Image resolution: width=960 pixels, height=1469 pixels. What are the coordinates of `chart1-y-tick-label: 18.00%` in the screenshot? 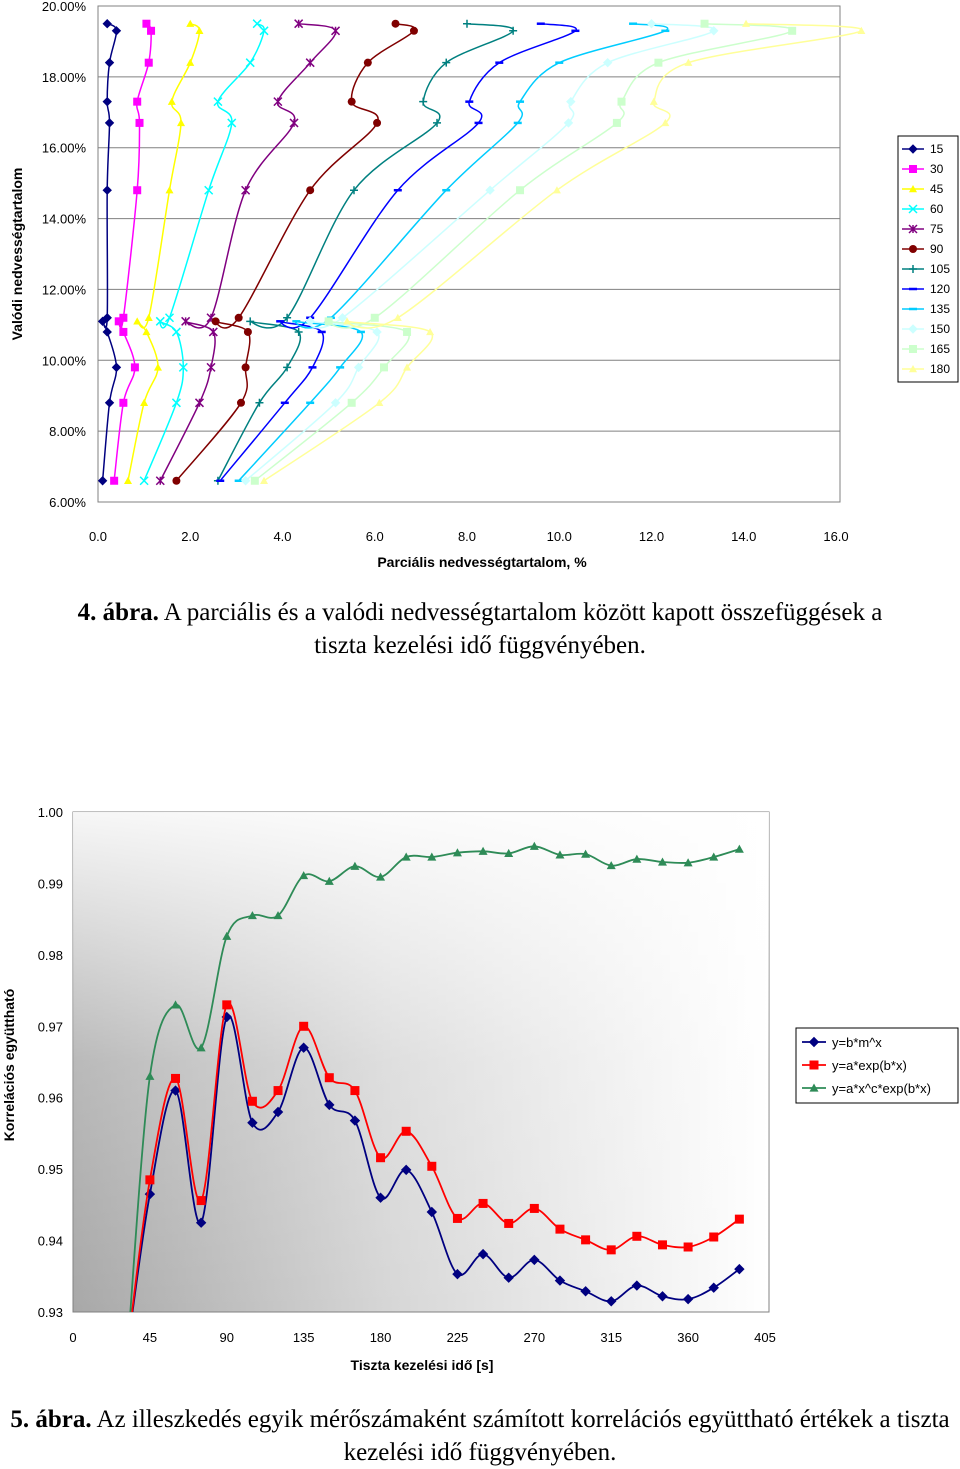 It's located at (64, 77).